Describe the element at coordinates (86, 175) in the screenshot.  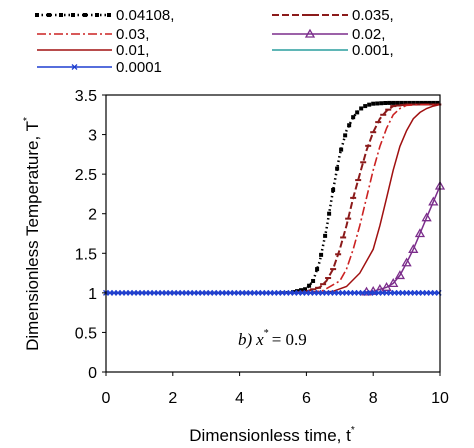
I see `y-tick-label: 2.5` at that location.